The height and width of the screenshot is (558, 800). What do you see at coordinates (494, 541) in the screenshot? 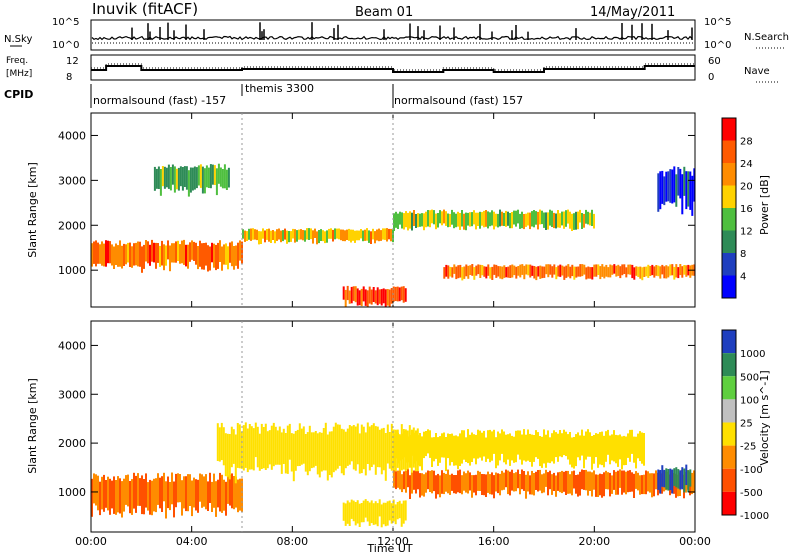
I see `x-tick-label: 16:00` at bounding box center [494, 541].